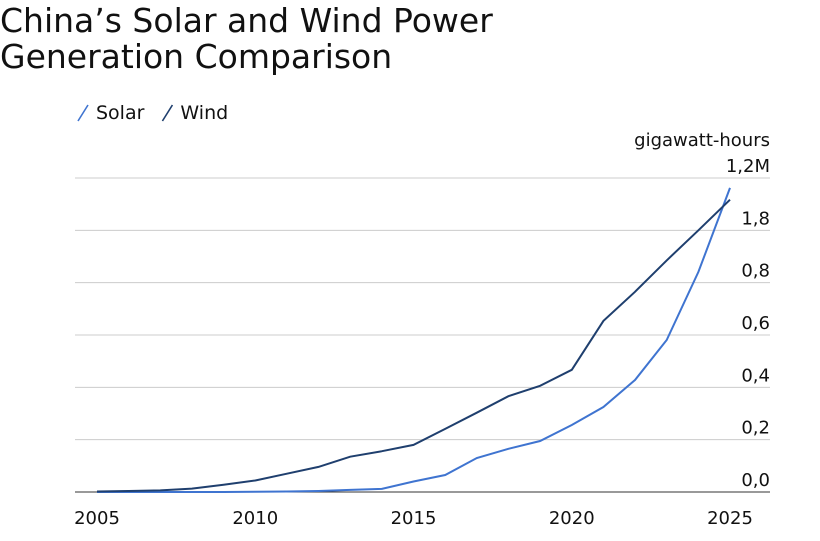 This screenshot has width=820, height=541. I want to click on y-tick-label: 1,8, so click(755, 218).